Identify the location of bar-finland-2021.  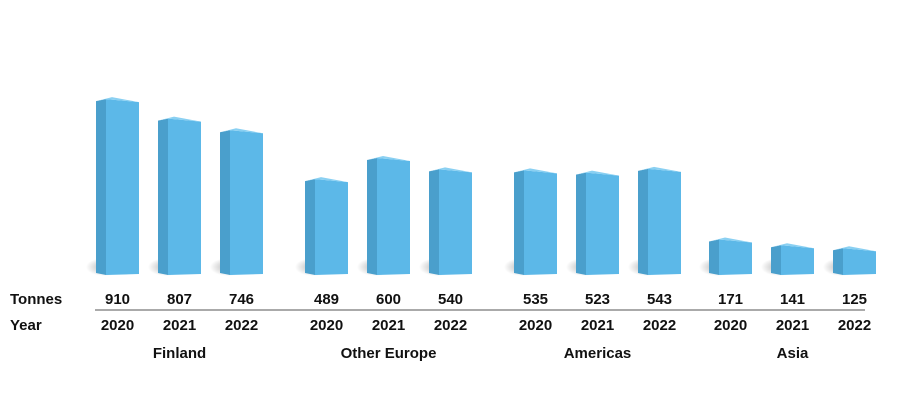
(179, 195).